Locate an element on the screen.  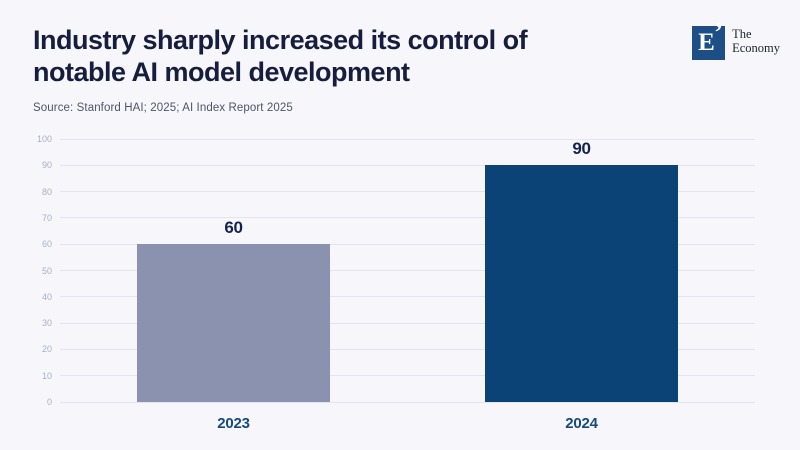
y-tick-label-50: 50 is located at coordinates (46, 270).